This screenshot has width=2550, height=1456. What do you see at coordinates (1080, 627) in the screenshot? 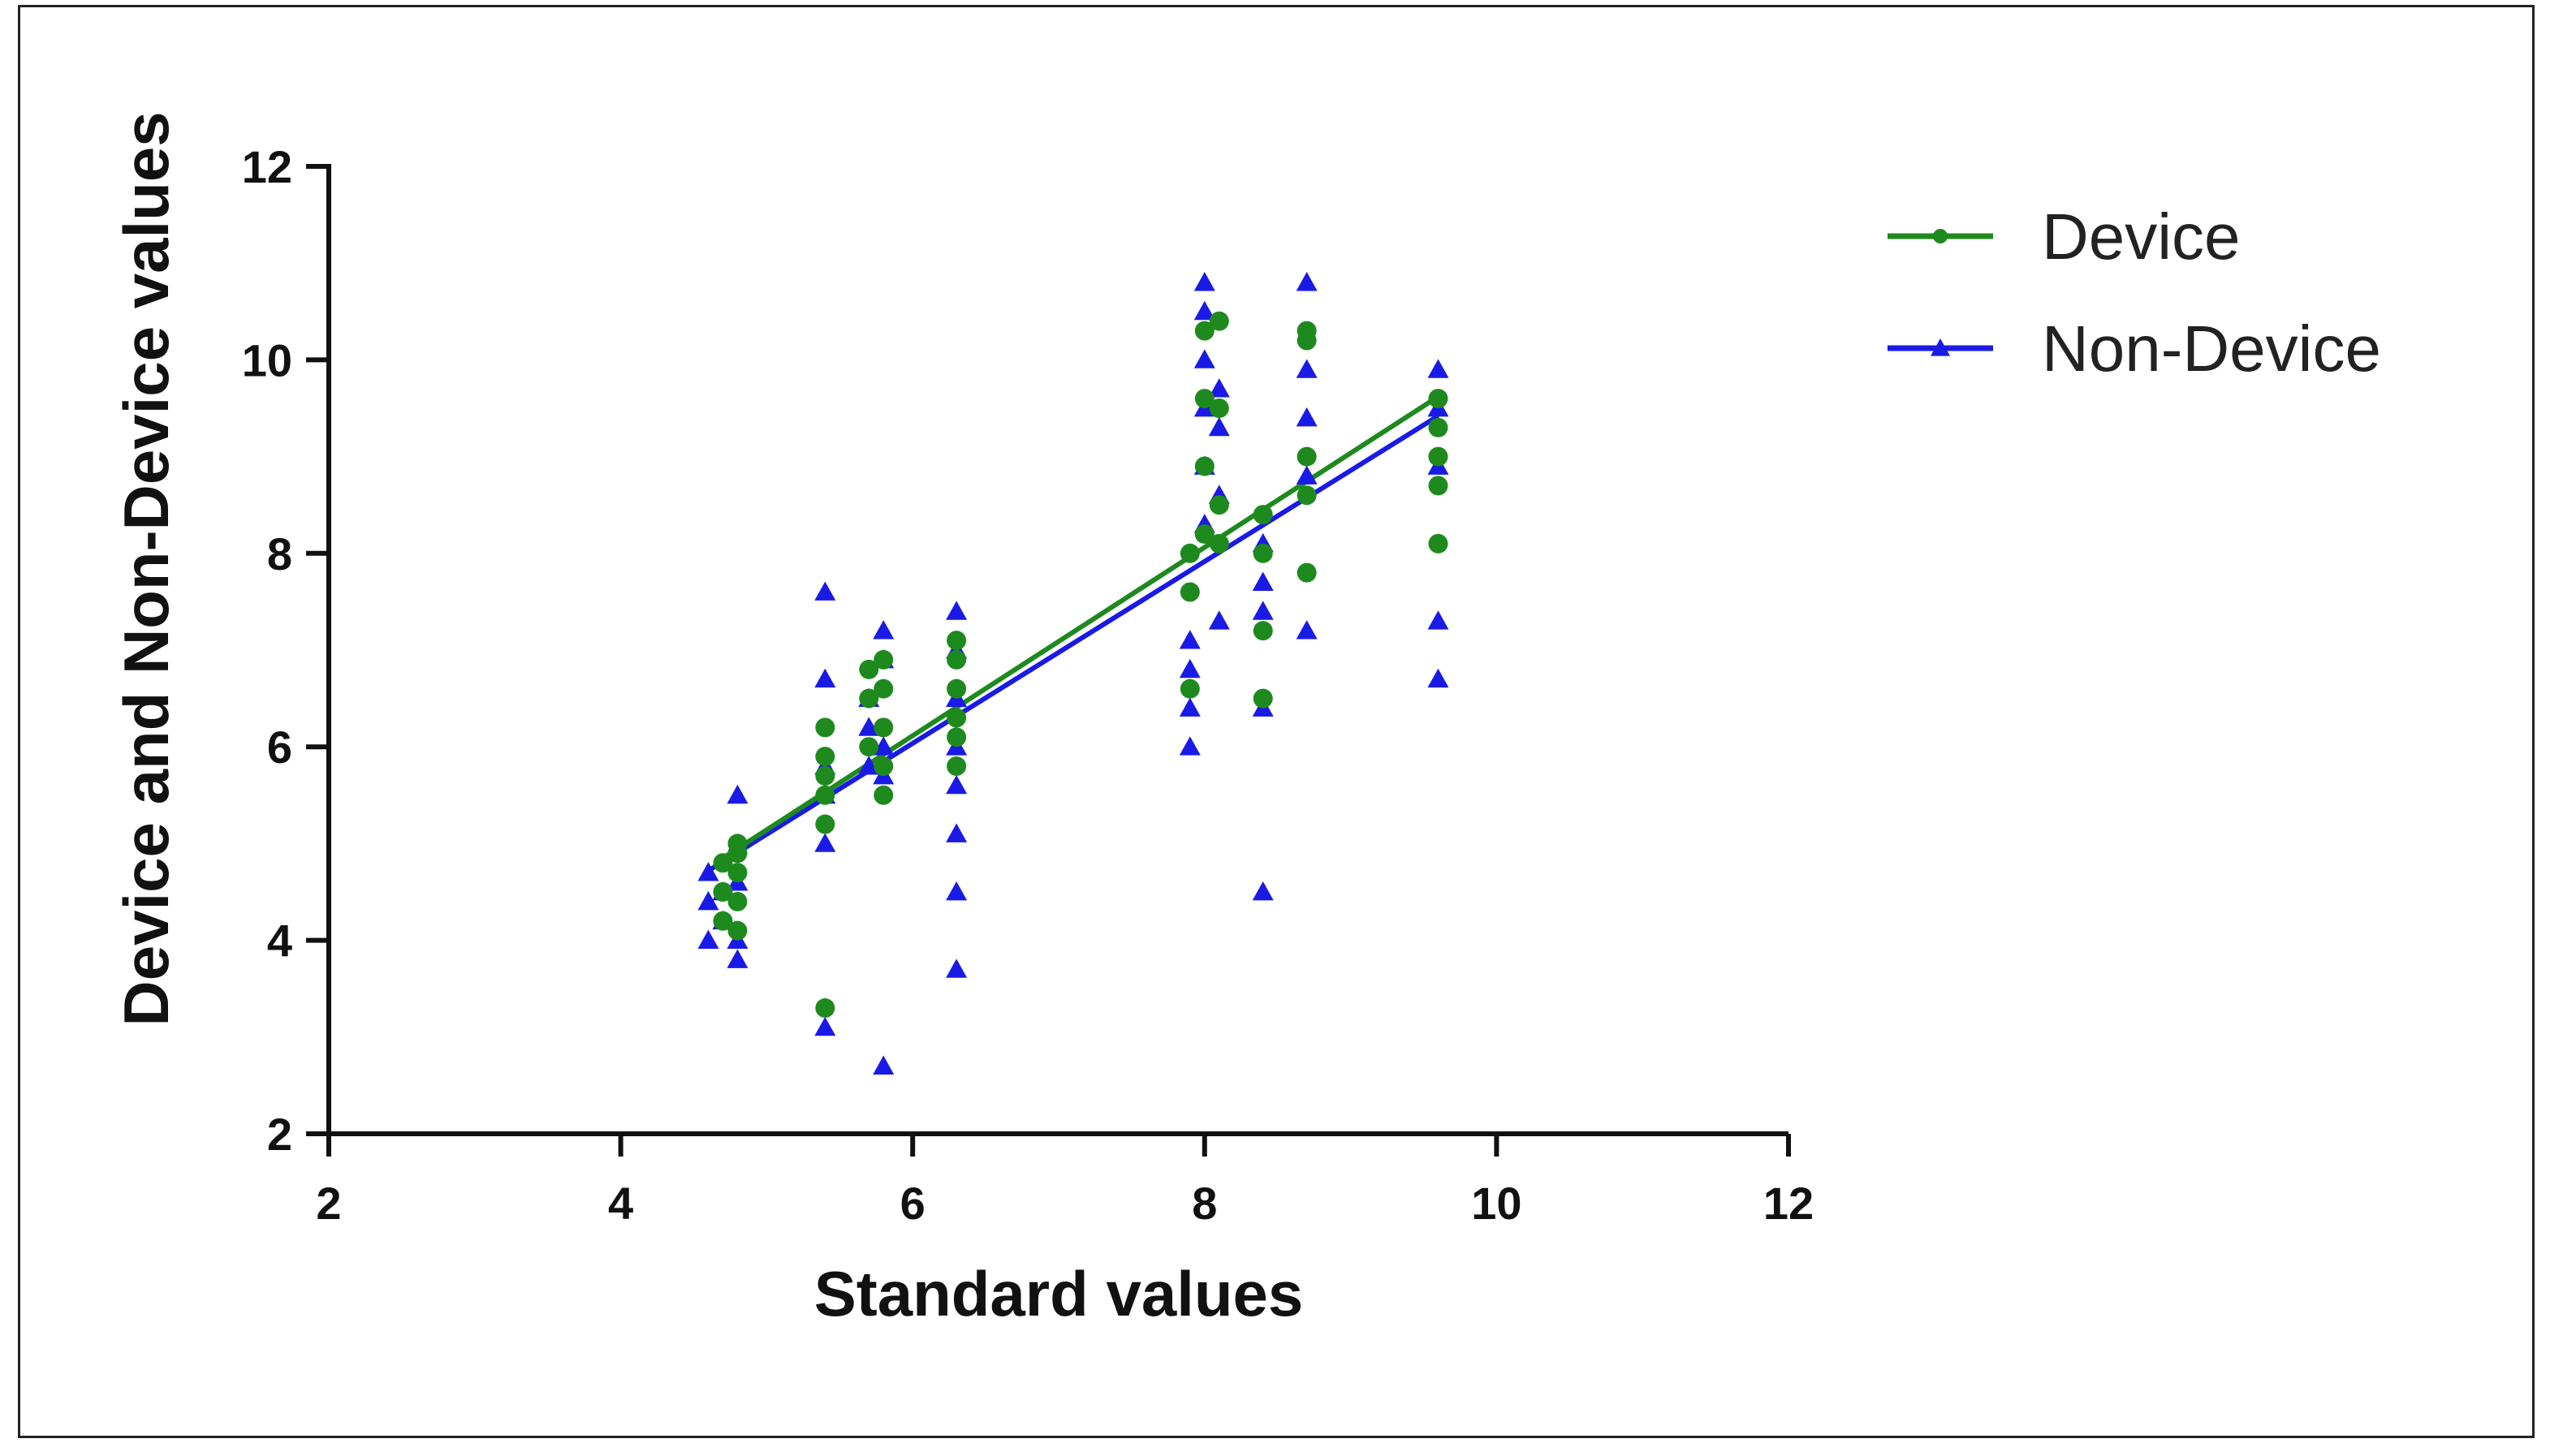
I see `device-fit-line` at bounding box center [1080, 627].